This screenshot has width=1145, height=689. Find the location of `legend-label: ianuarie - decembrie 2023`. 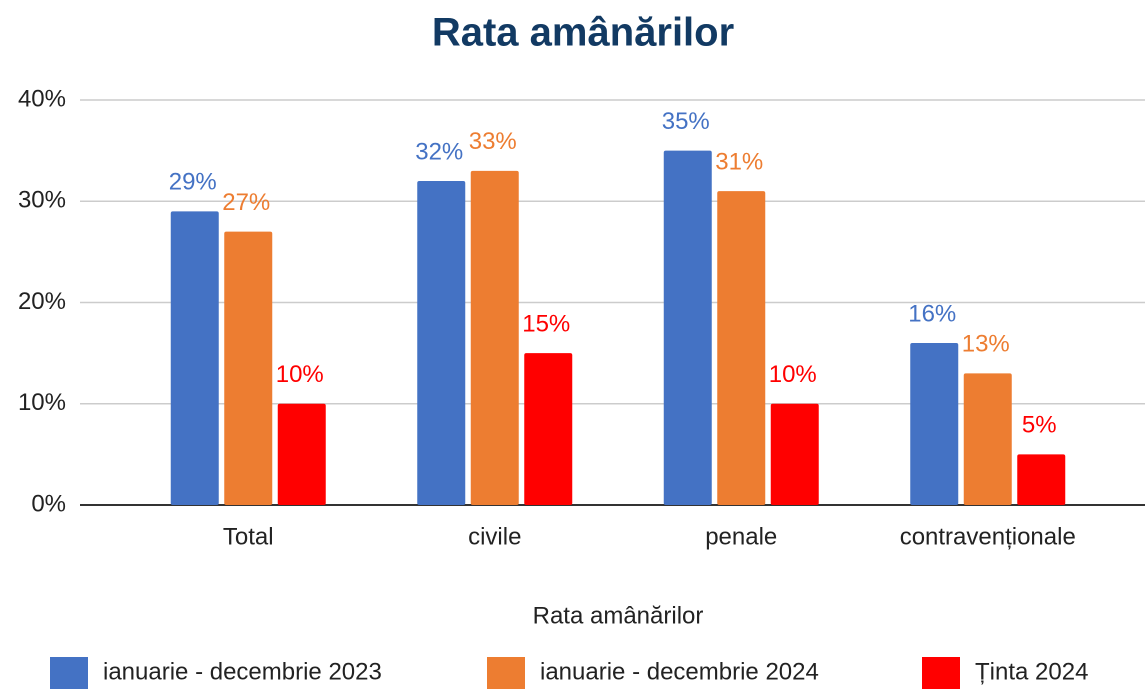

legend-label: ianuarie - decembrie 2023 is located at coordinates (242, 671).